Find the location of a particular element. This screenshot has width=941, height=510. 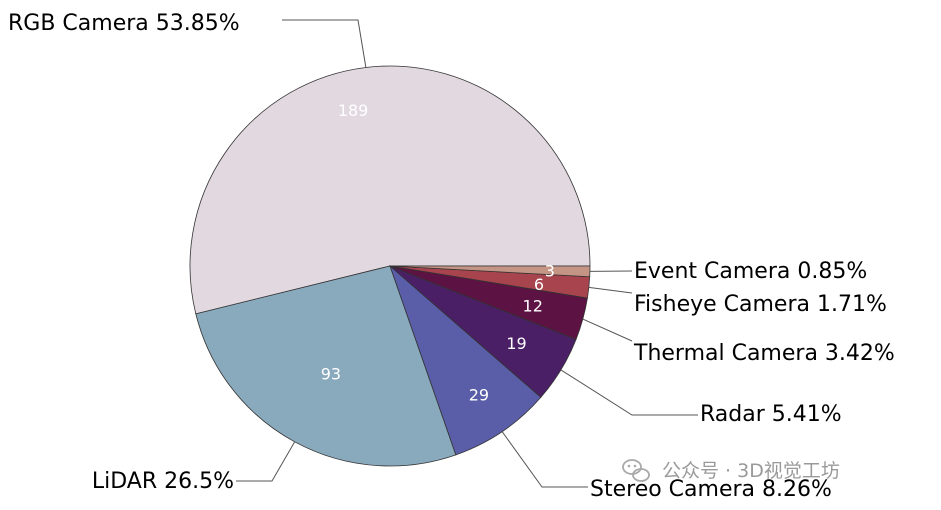

leader-line-stereo-camera is located at coordinates (544, 459).